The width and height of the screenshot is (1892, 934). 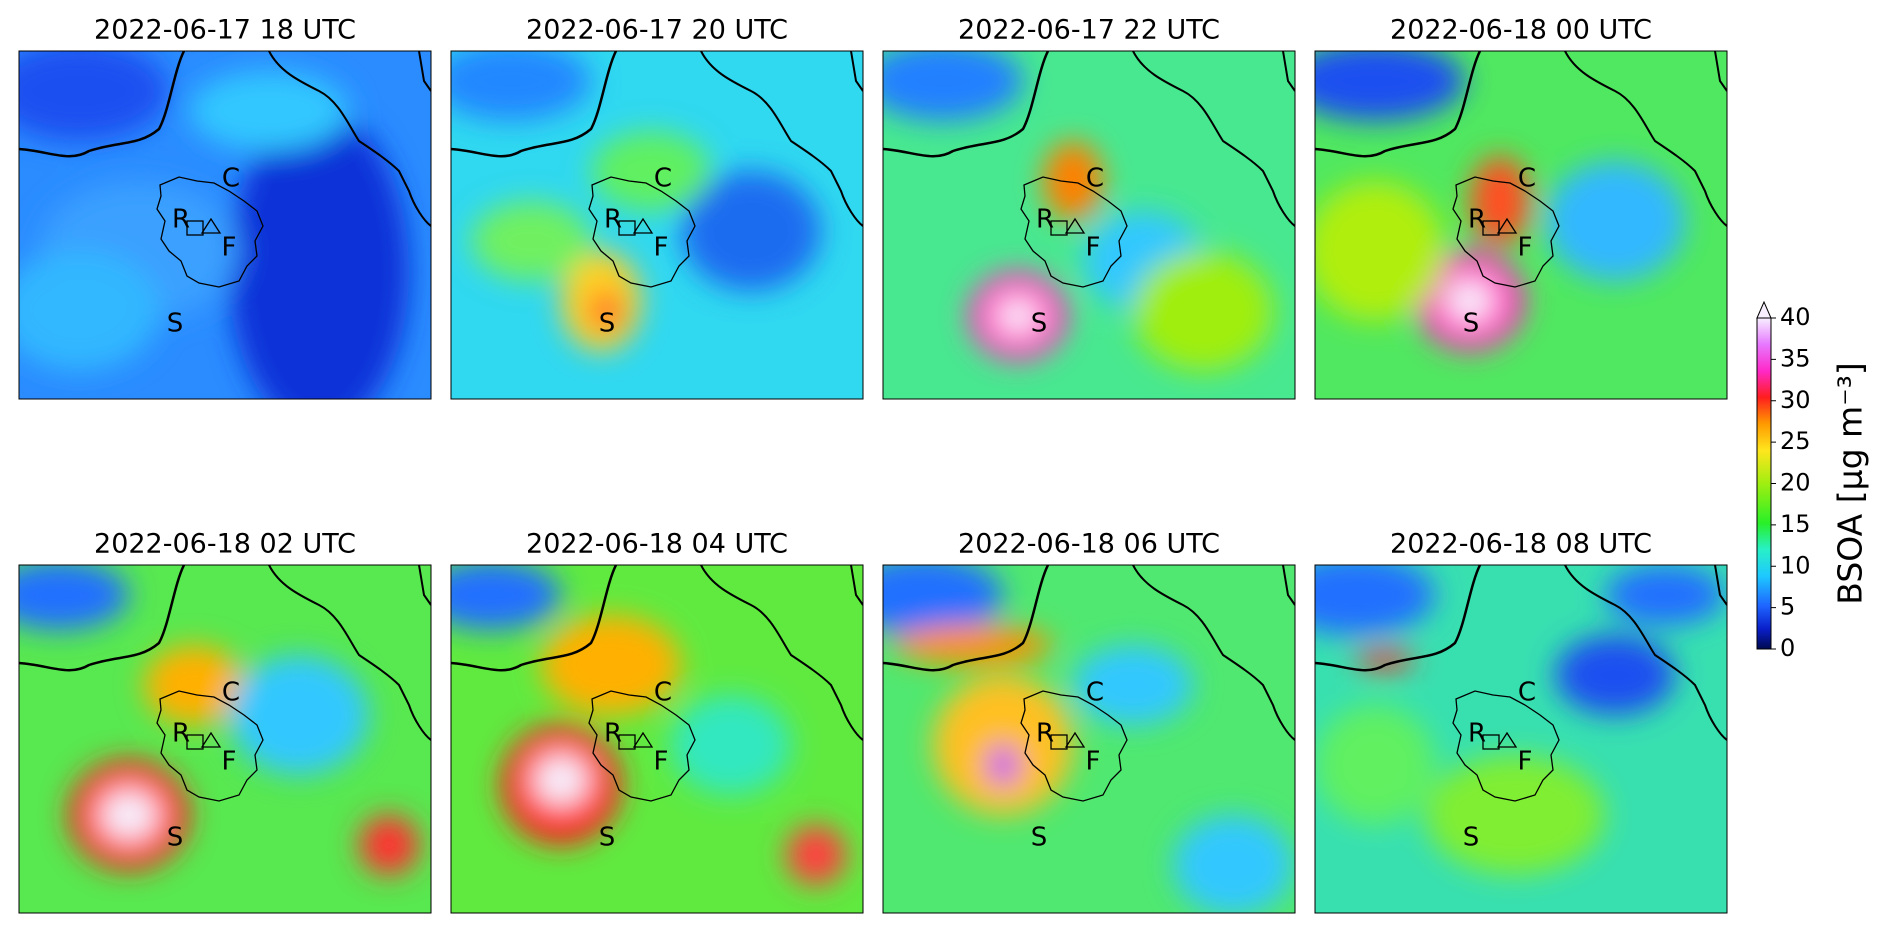 I want to click on colorbar-tick-label: 0, so click(x=1787, y=648).